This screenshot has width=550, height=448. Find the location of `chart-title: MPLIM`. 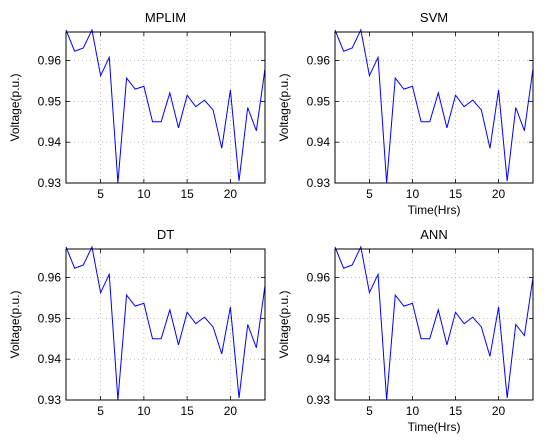

chart-title: MPLIM is located at coordinates (165, 17).